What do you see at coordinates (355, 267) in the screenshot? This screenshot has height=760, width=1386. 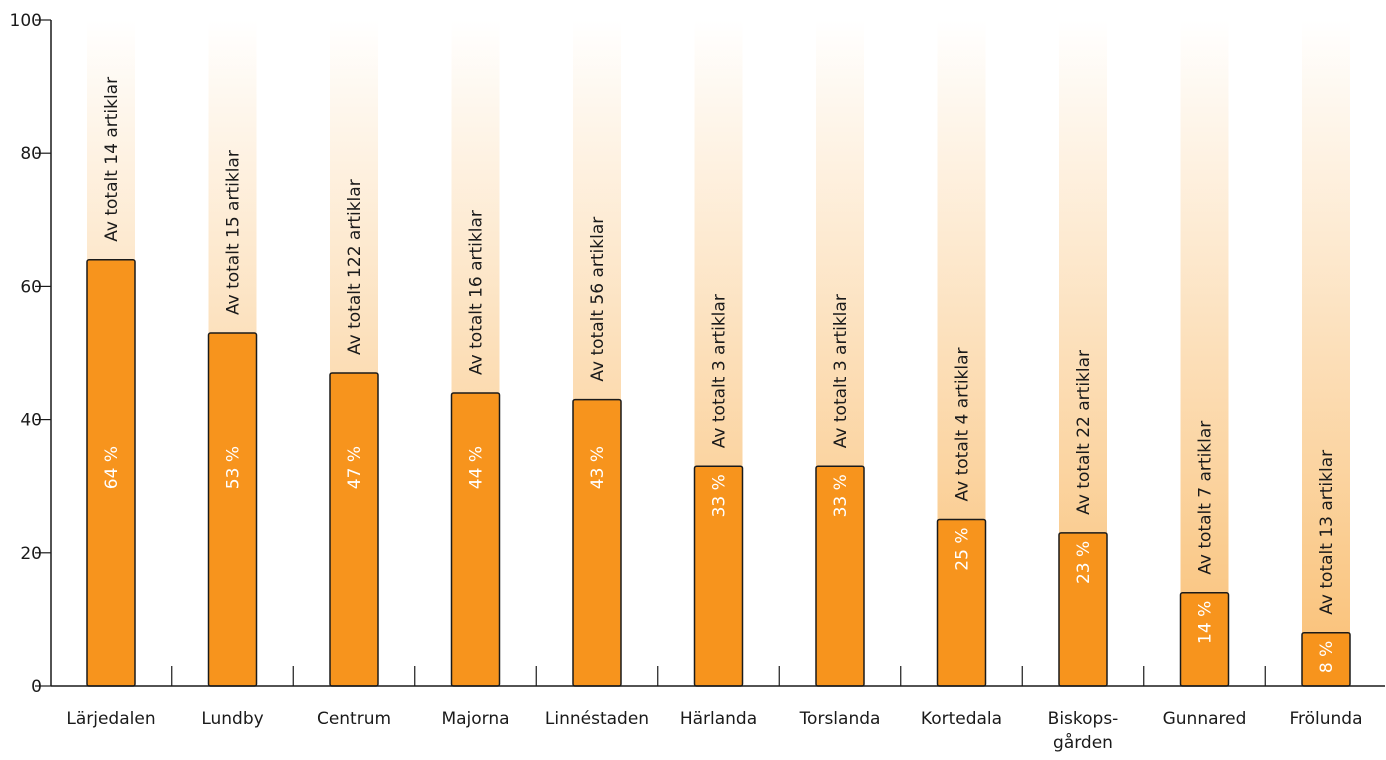 I see `bar-annotation: Av totalt 122 artiklar` at bounding box center [355, 267].